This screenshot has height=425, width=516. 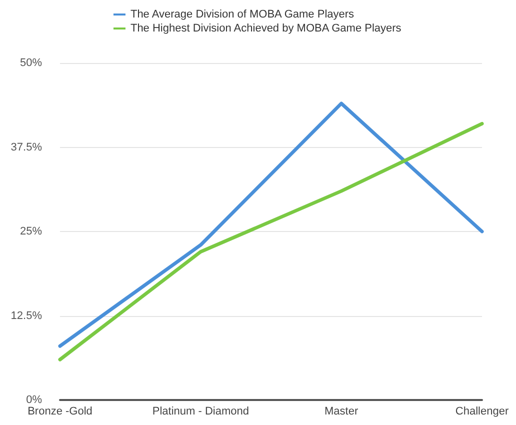 What do you see at coordinates (242, 14) in the screenshot?
I see `legend-label: The Average Division of MOBA Game Players` at bounding box center [242, 14].